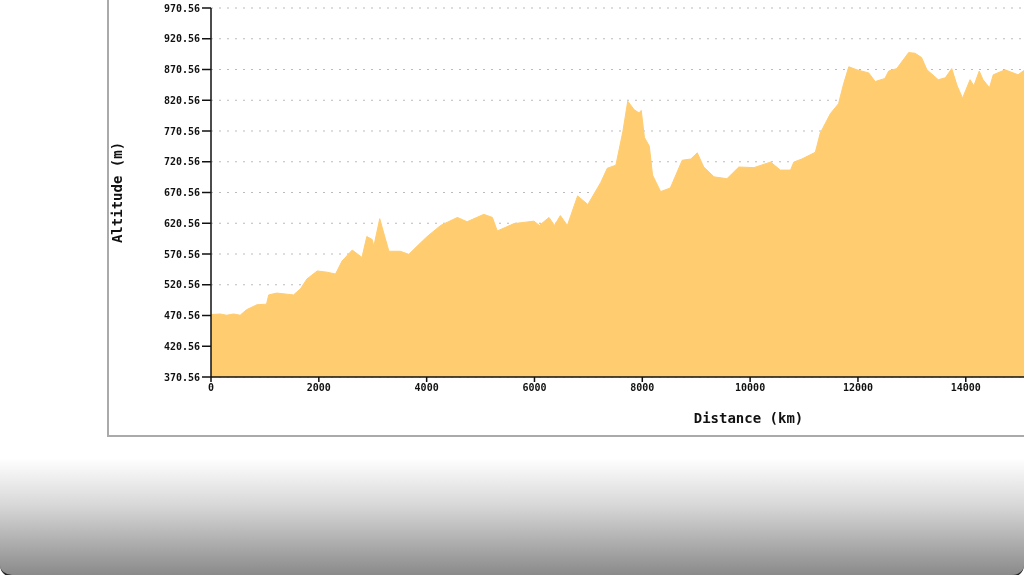 This screenshot has width=1024, height=575. What do you see at coordinates (857, 388) in the screenshot?
I see `x-tick-label: 12000` at bounding box center [857, 388].